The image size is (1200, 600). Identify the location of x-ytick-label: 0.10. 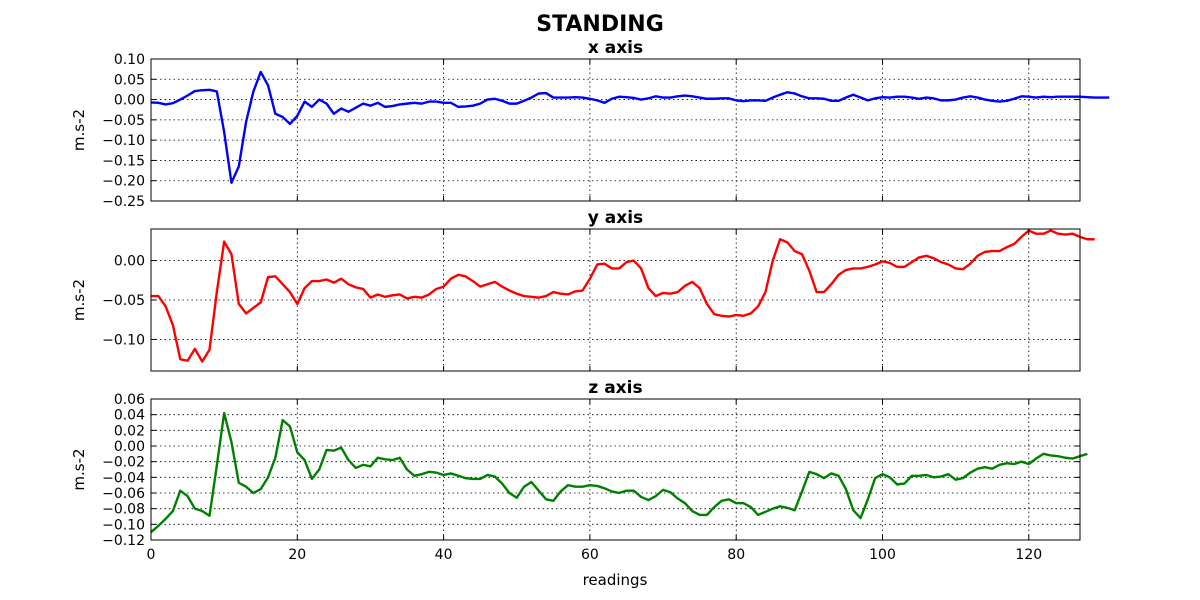
(129, 60).